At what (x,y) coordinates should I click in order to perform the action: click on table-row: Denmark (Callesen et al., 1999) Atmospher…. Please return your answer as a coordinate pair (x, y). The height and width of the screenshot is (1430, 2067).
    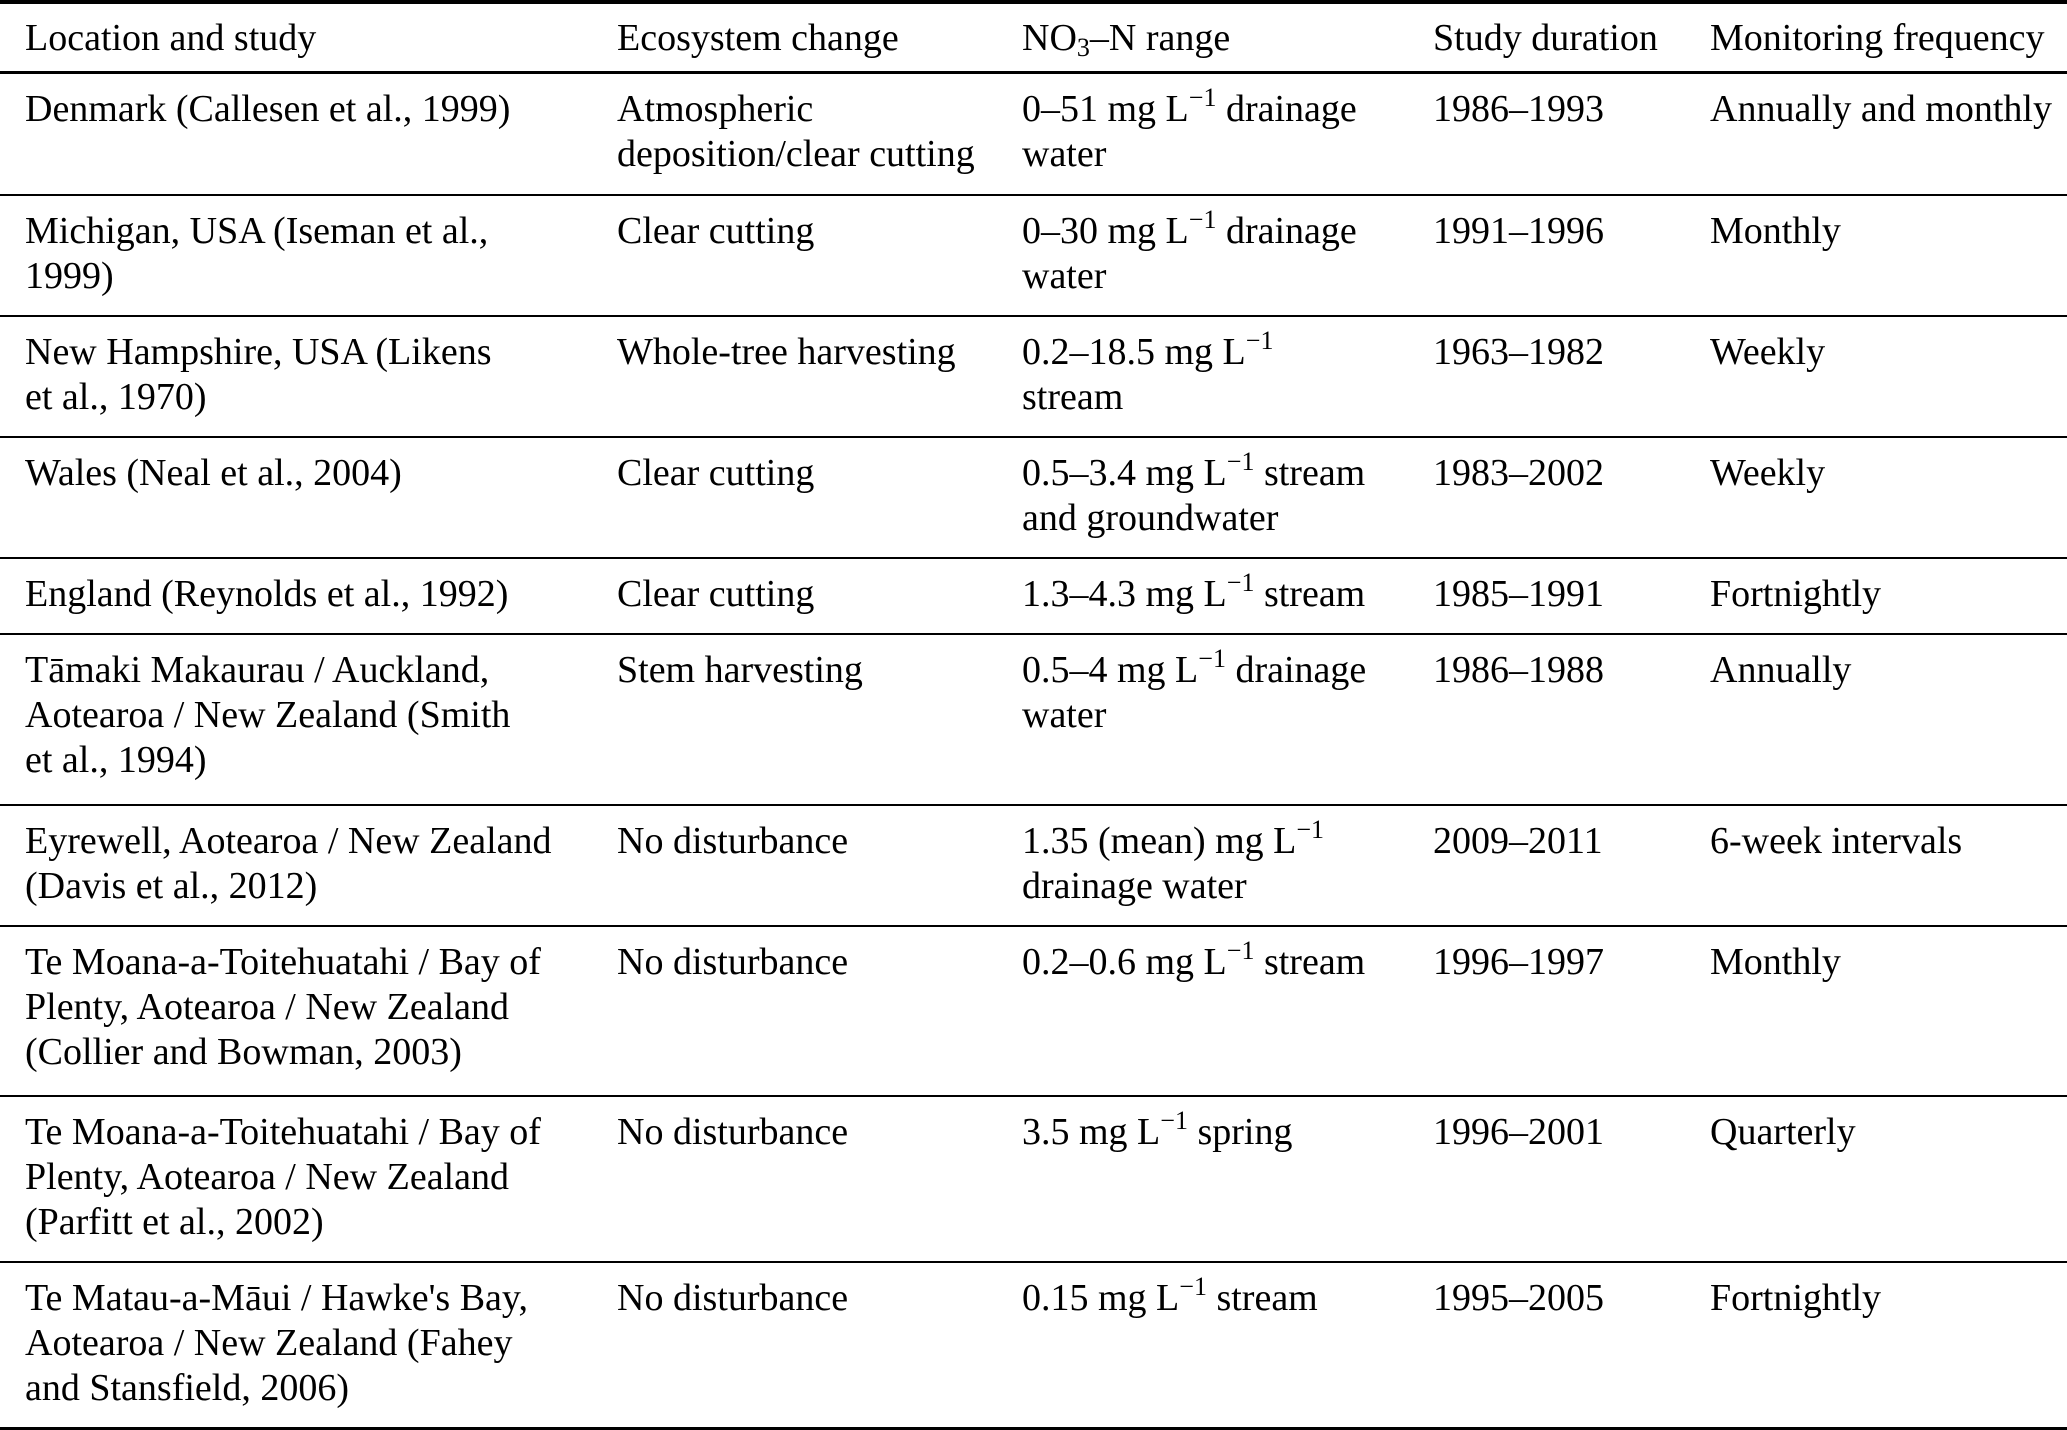
    Looking at the image, I should click on (1033, 135).